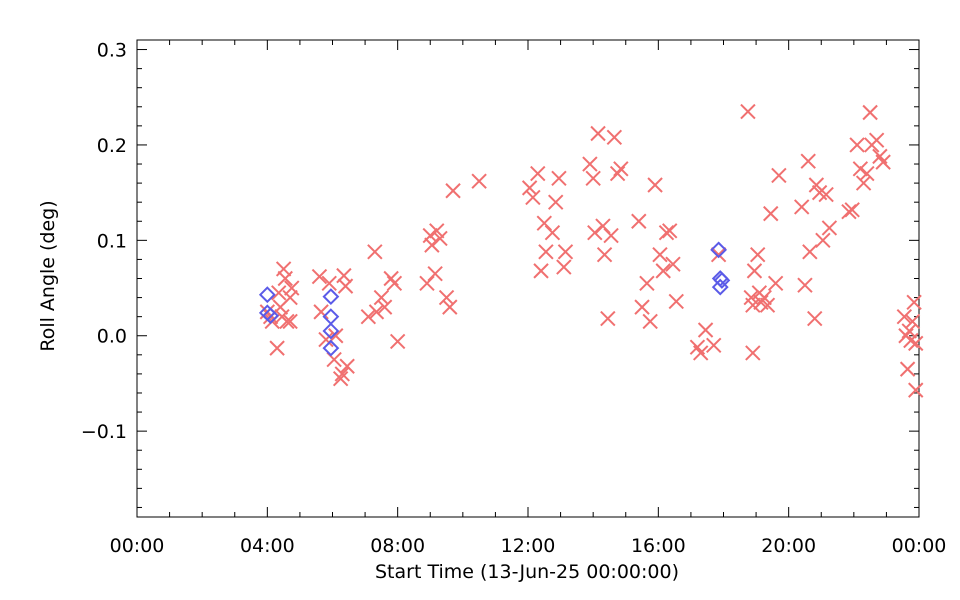 Image resolution: width=960 pixels, height=600 pixels. What do you see at coordinates (658, 546) in the screenshot?
I see `x-tick-label: 16:00` at bounding box center [658, 546].